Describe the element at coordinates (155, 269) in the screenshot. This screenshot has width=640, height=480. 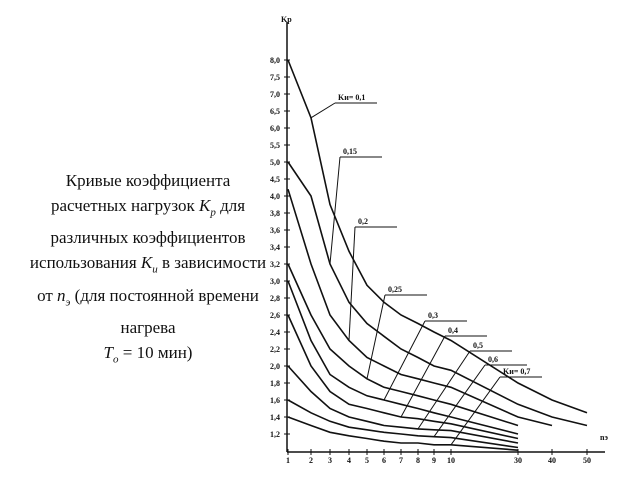
I see `subscript: и` at that location.